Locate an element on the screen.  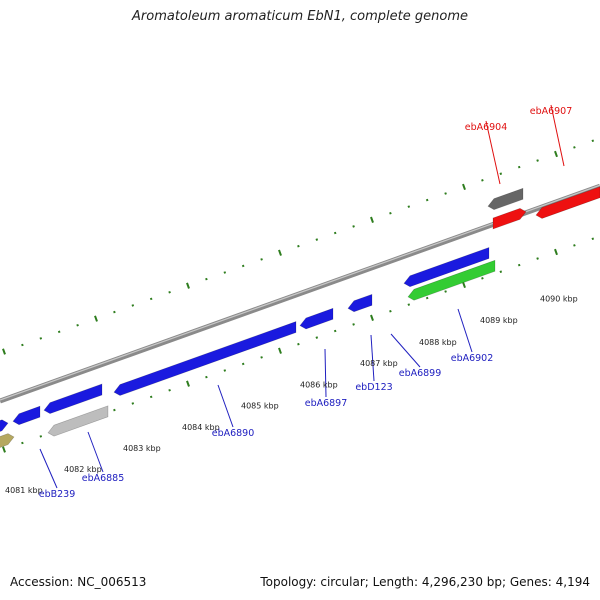
gene-label: ebA6890 is located at coordinates (233, 433).